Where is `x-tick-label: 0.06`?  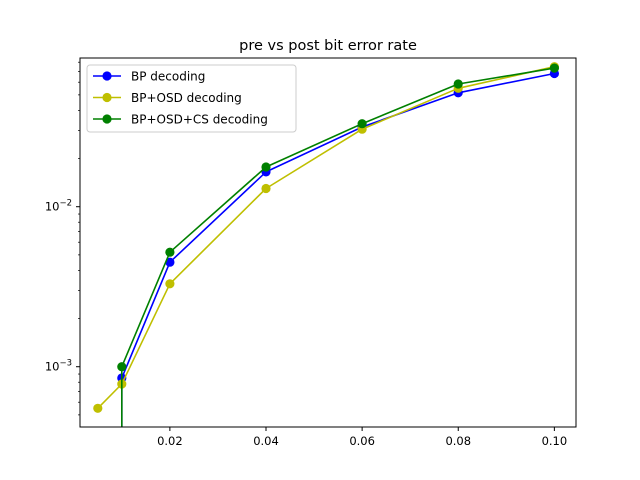
x-tick-label: 0.06 is located at coordinates (362, 441).